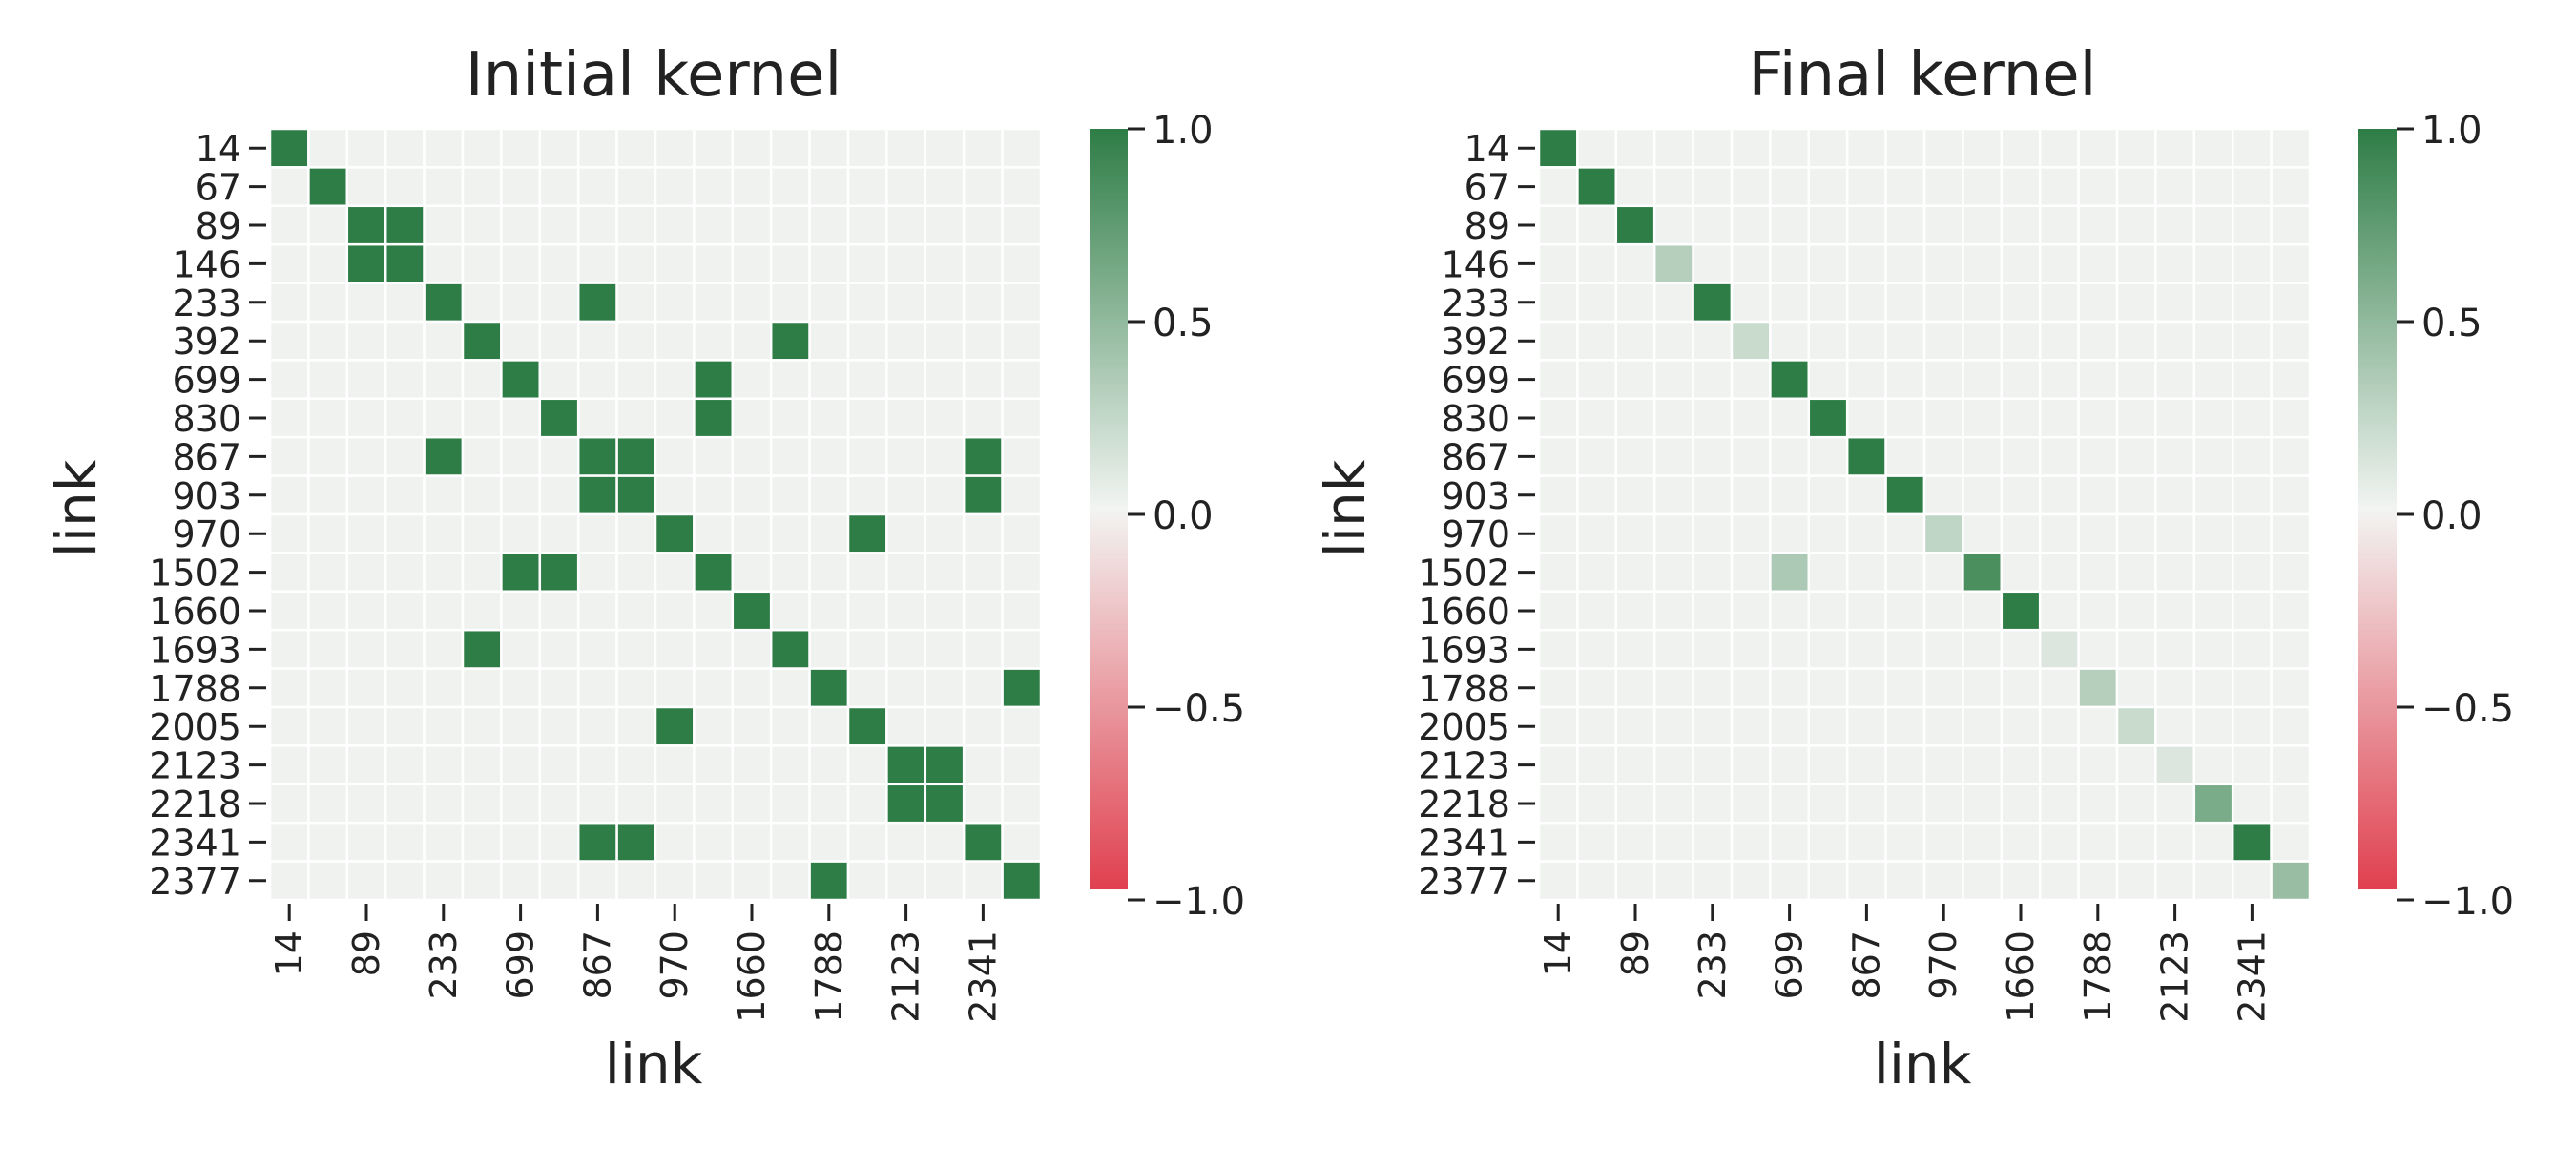 The width and height of the screenshot is (2576, 1149). What do you see at coordinates (1475, 419) in the screenshot?
I see `y-tick-label: 830` at bounding box center [1475, 419].